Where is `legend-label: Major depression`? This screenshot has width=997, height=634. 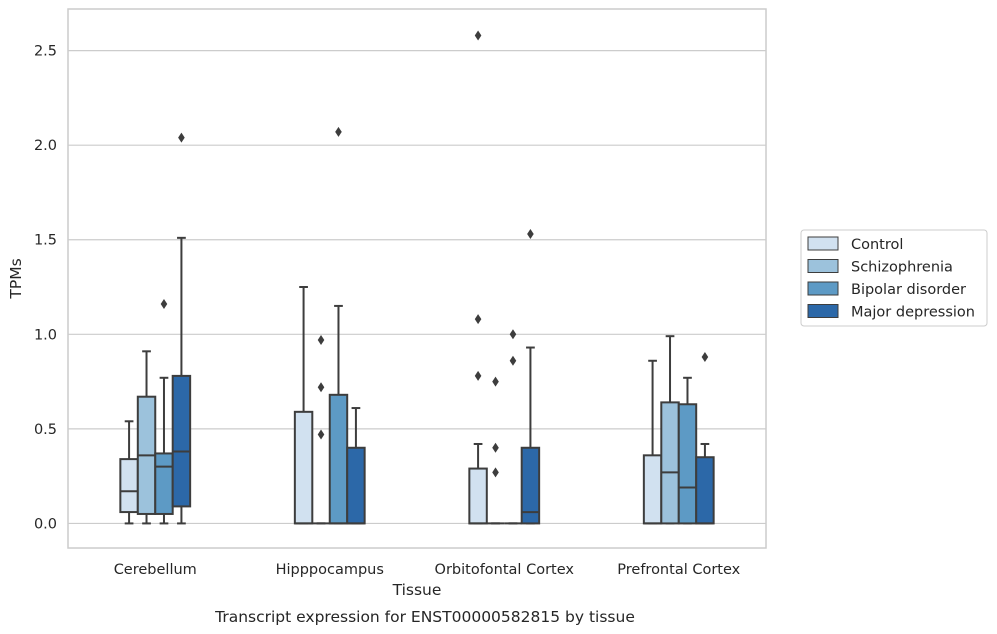
legend-label: Major depression is located at coordinates (913, 313).